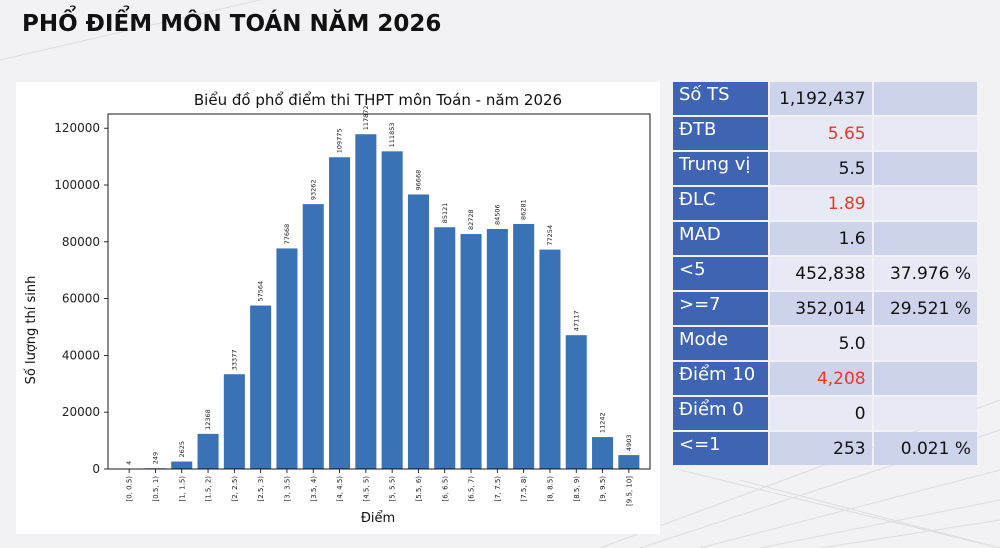 The width and height of the screenshot is (1000, 548). Describe the element at coordinates (498, 489) in the screenshot. I see `x-tick-label: [7, 7.5)` at that location.